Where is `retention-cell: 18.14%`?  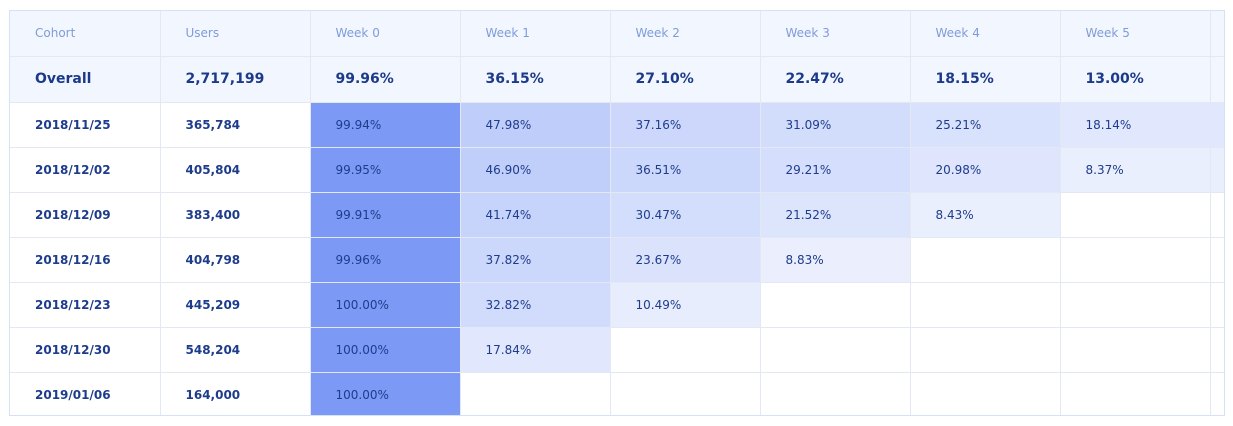 retention-cell: 18.14% is located at coordinates (1135, 125).